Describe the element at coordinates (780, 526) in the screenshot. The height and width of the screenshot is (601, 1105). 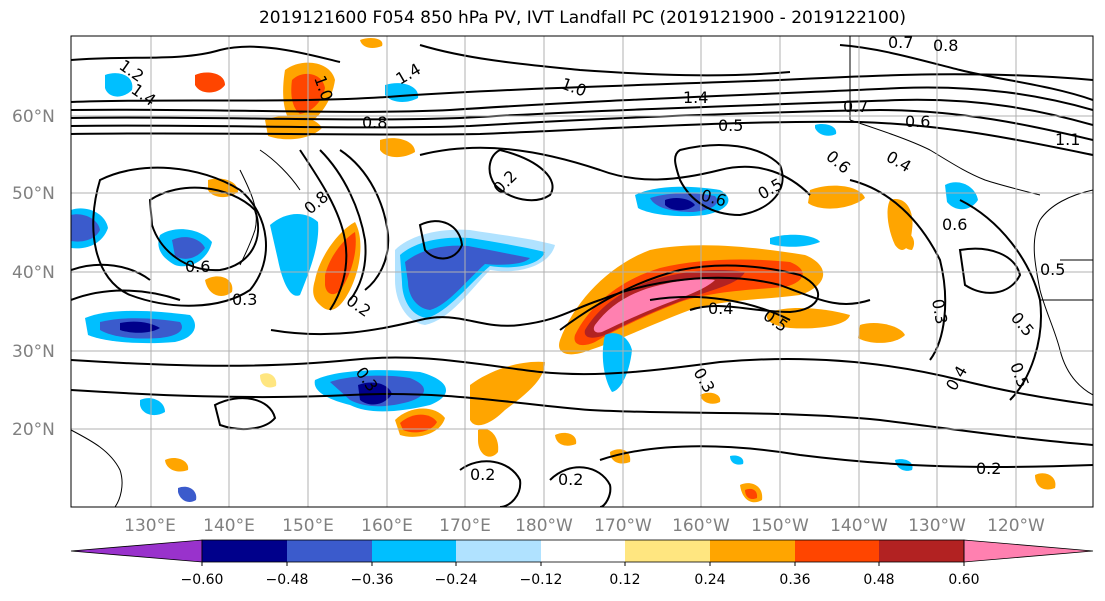
I see `lon-label: 150°W` at that location.